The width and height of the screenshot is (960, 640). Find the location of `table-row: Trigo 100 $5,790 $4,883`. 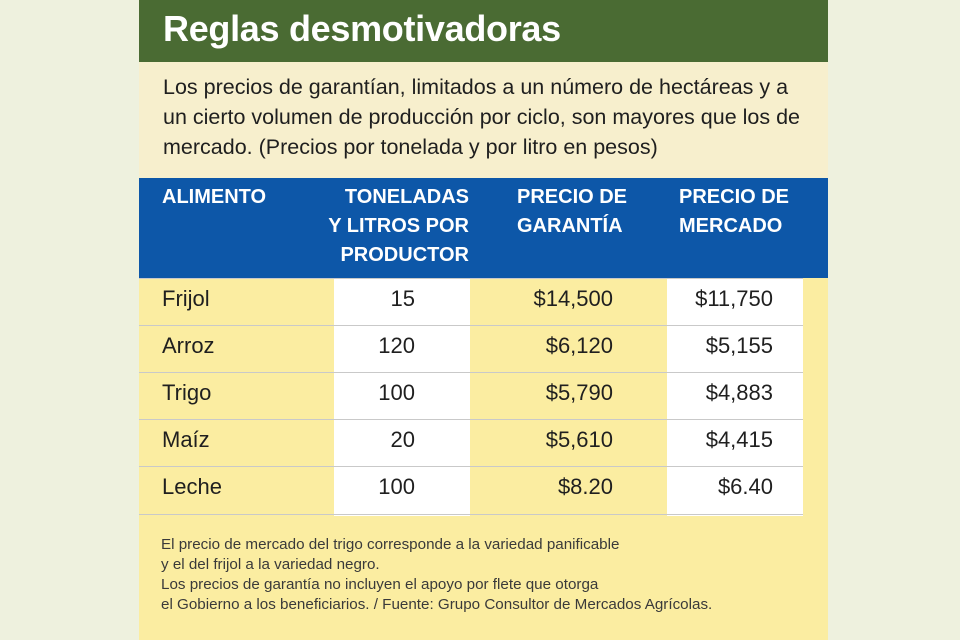

table-row: Trigo 100 $5,790 $4,883 is located at coordinates (483, 395).